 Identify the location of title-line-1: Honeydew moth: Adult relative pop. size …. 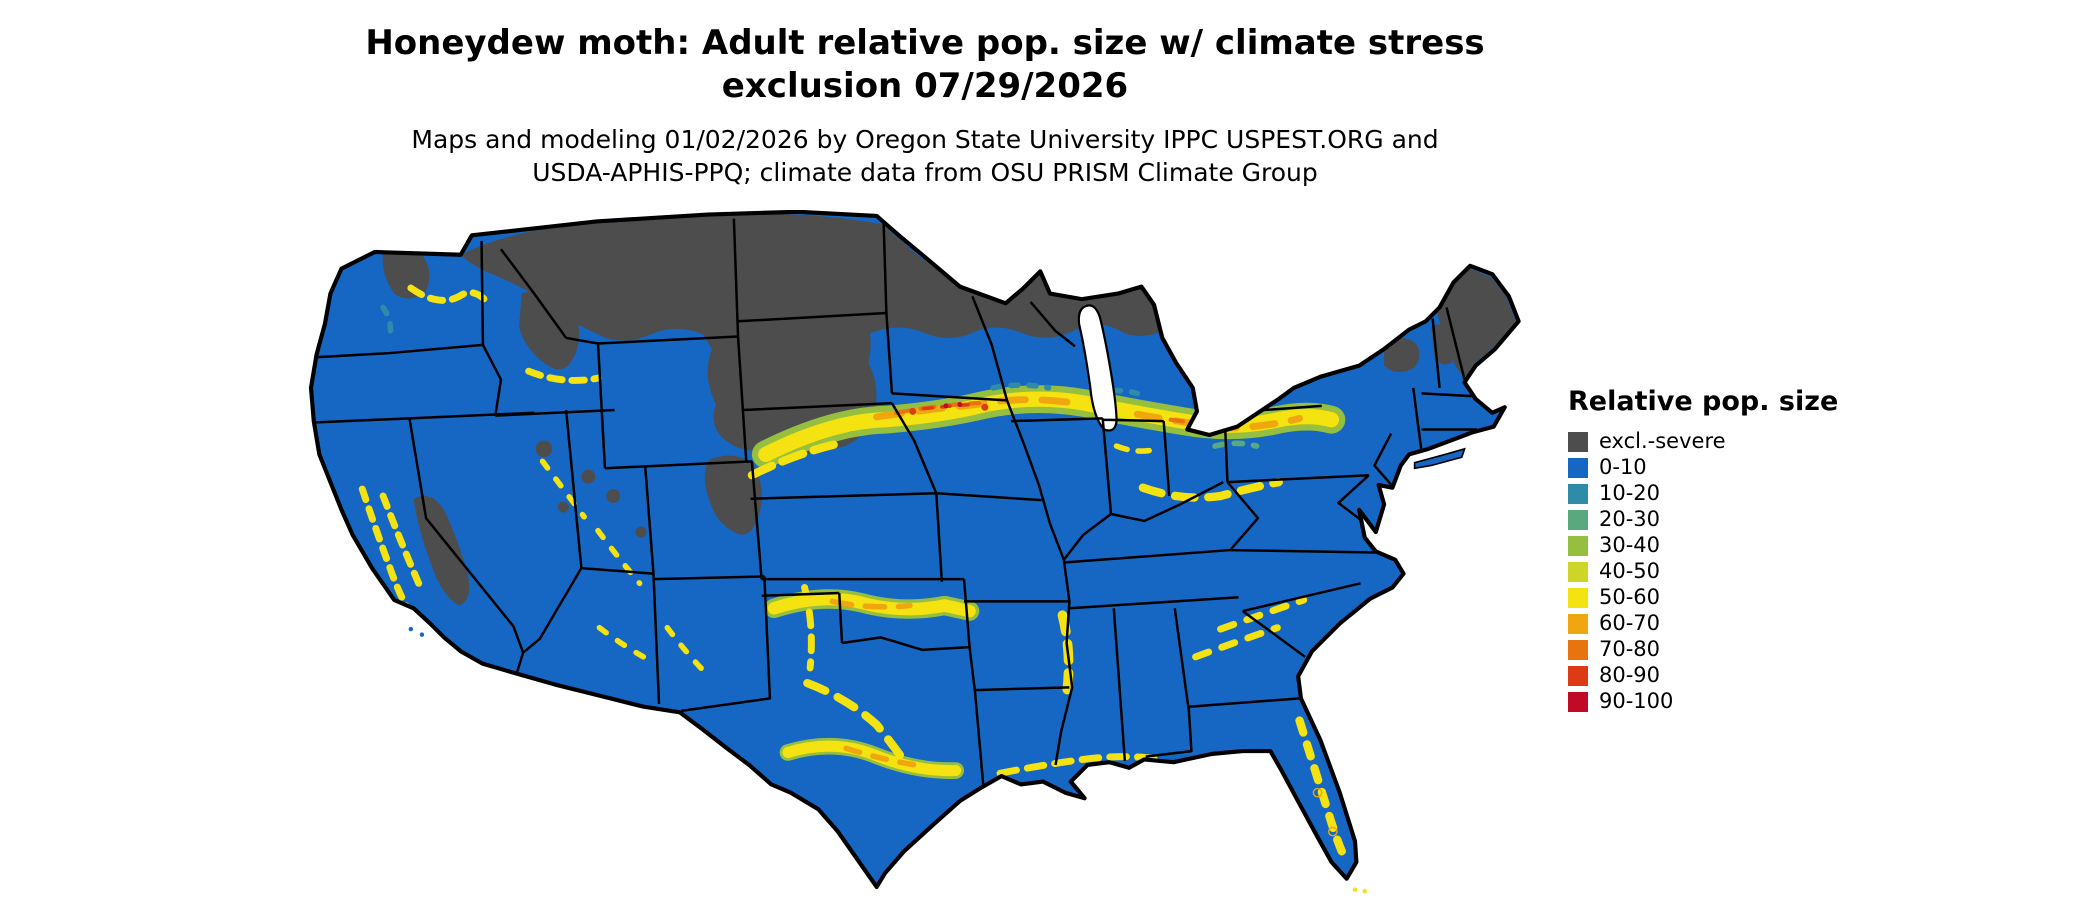
(925, 43).